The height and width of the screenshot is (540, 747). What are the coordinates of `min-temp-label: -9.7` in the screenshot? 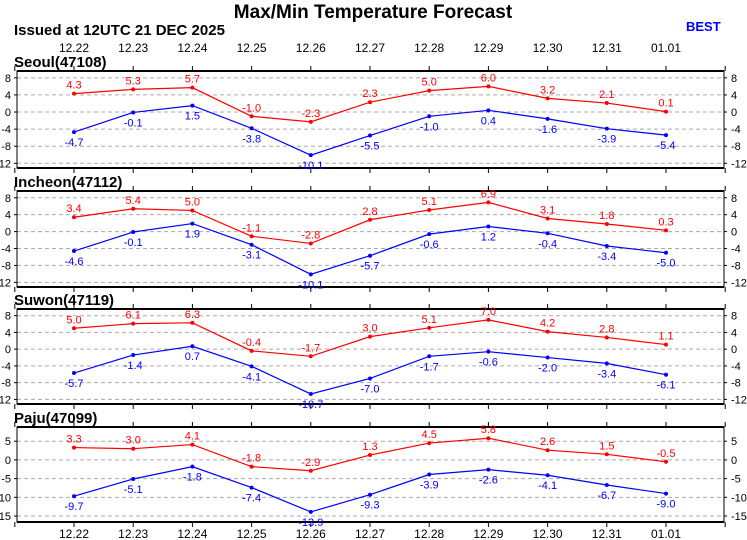 It's located at (74, 507).